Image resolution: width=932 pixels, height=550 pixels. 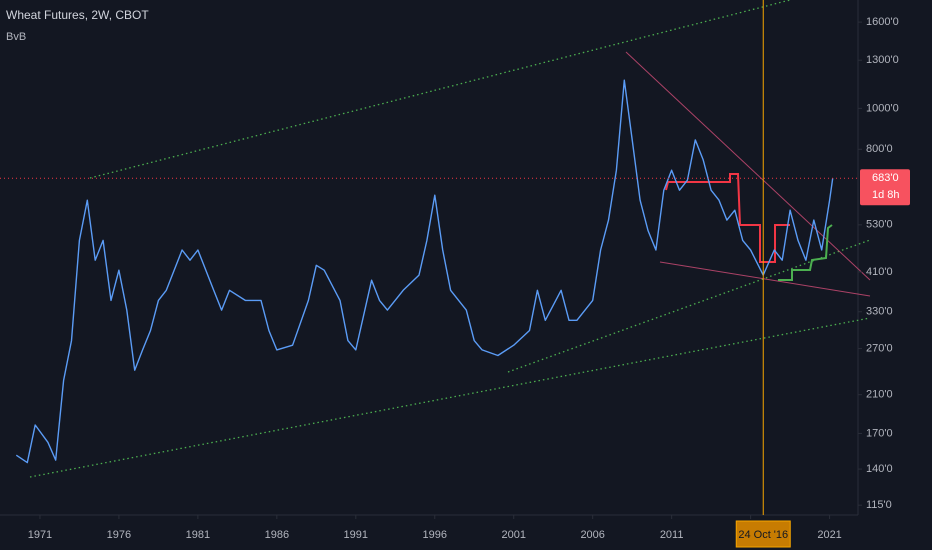 What do you see at coordinates (886, 195) in the screenshot?
I see `countdown-label: 1d 8h` at bounding box center [886, 195].